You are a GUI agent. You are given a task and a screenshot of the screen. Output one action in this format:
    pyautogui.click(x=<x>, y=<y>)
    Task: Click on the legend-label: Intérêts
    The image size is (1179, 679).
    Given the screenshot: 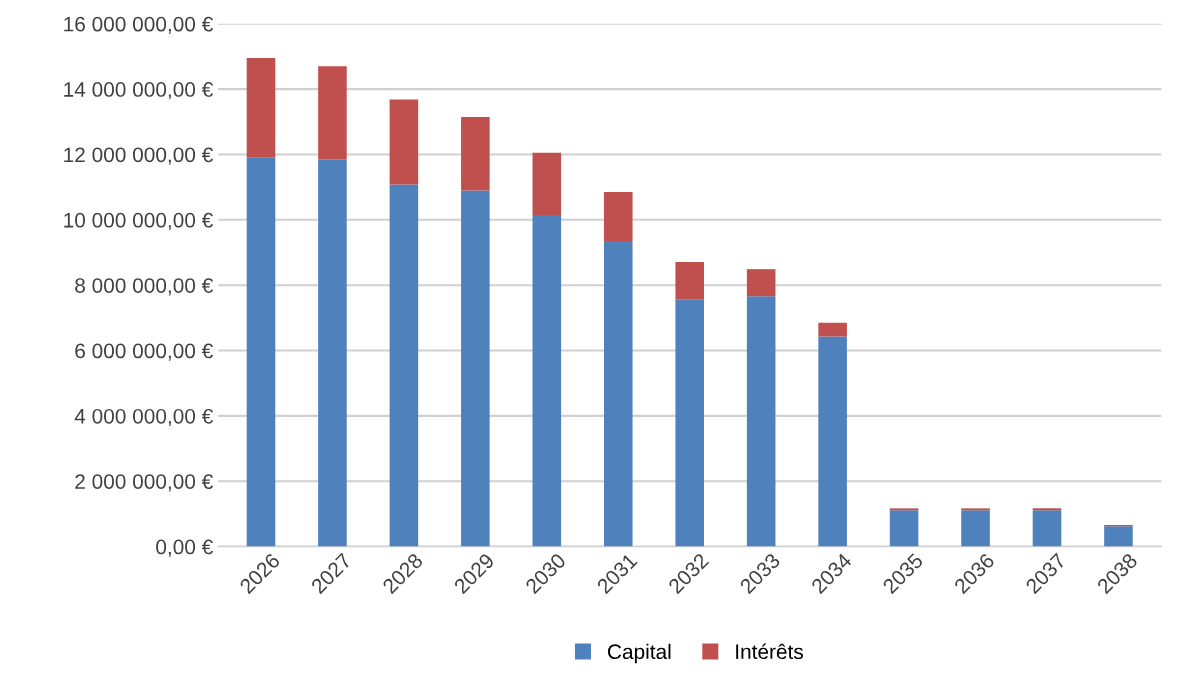 What is the action you would take?
    pyautogui.click(x=769, y=651)
    